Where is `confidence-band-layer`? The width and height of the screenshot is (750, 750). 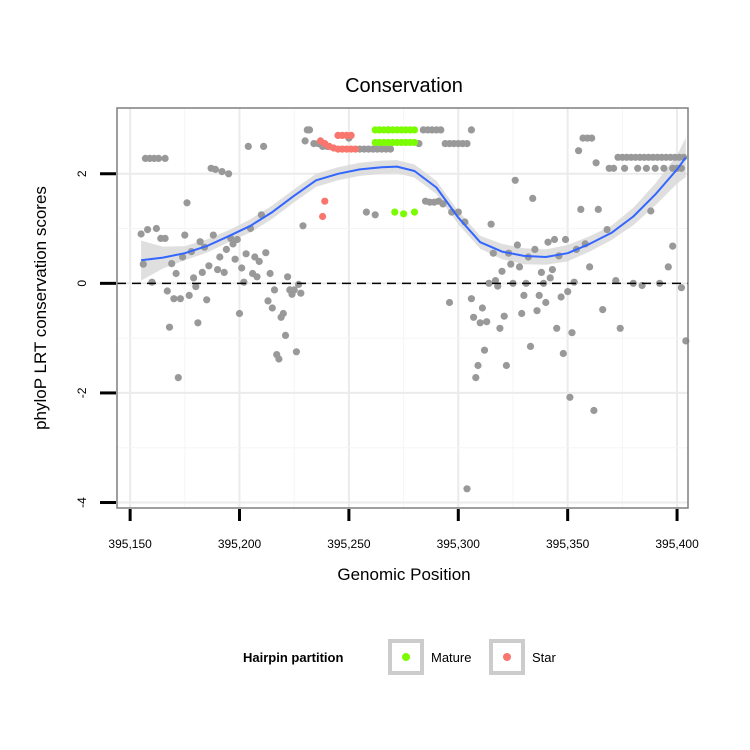
confidence-band-layer is located at coordinates (413, 209).